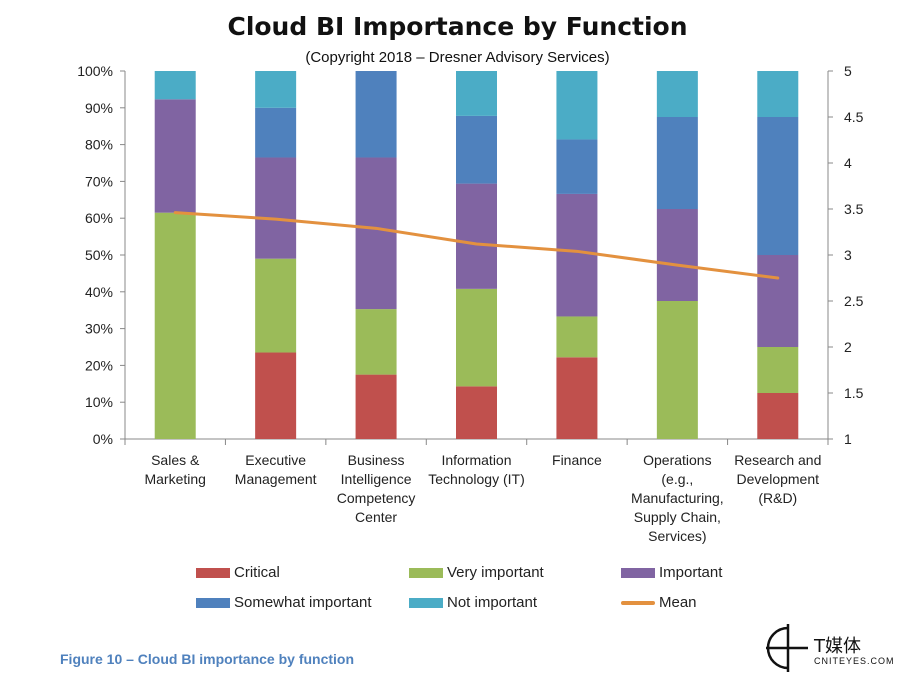 The width and height of the screenshot is (915, 682). I want to click on y-right-tick-label: 3.5, so click(854, 209).